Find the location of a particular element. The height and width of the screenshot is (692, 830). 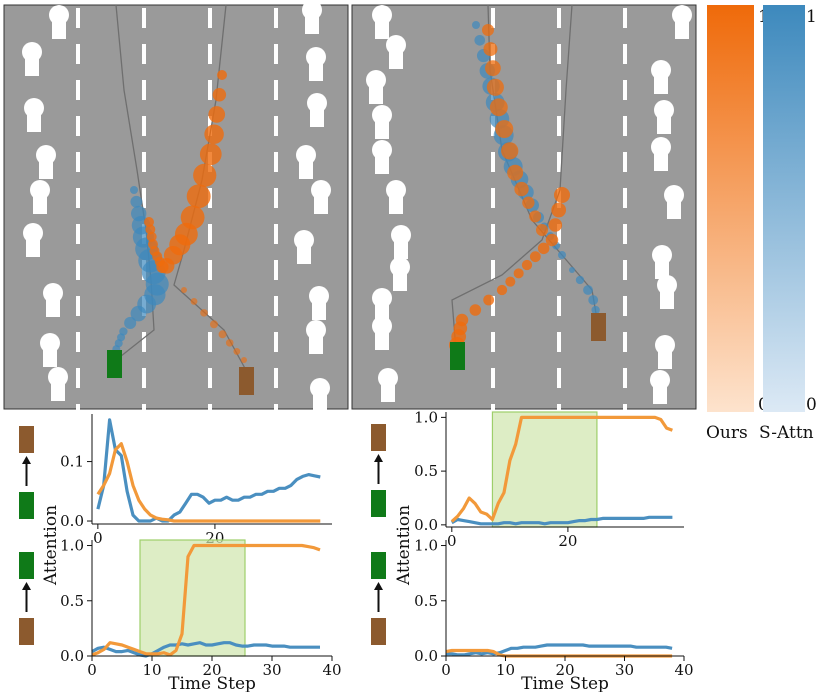

y-tick-label: 0.1 is located at coordinates (72, 462).